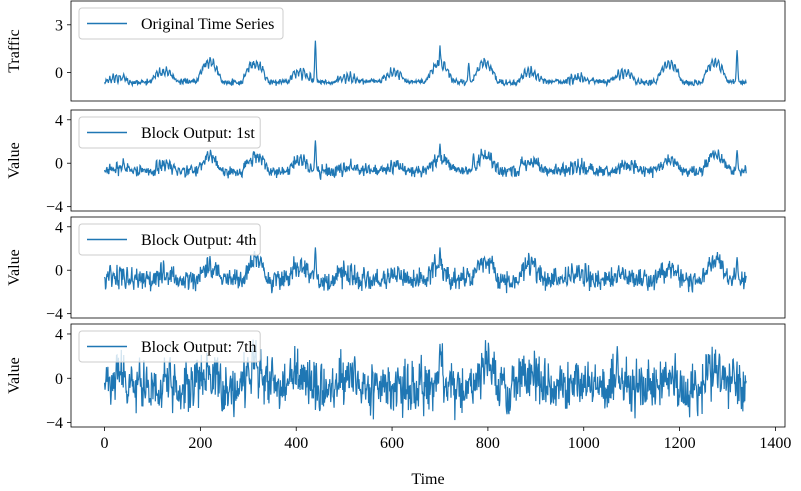 This screenshot has width=801, height=491. Describe the element at coordinates (392, 443) in the screenshot. I see `x-tick-label: 600` at that location.